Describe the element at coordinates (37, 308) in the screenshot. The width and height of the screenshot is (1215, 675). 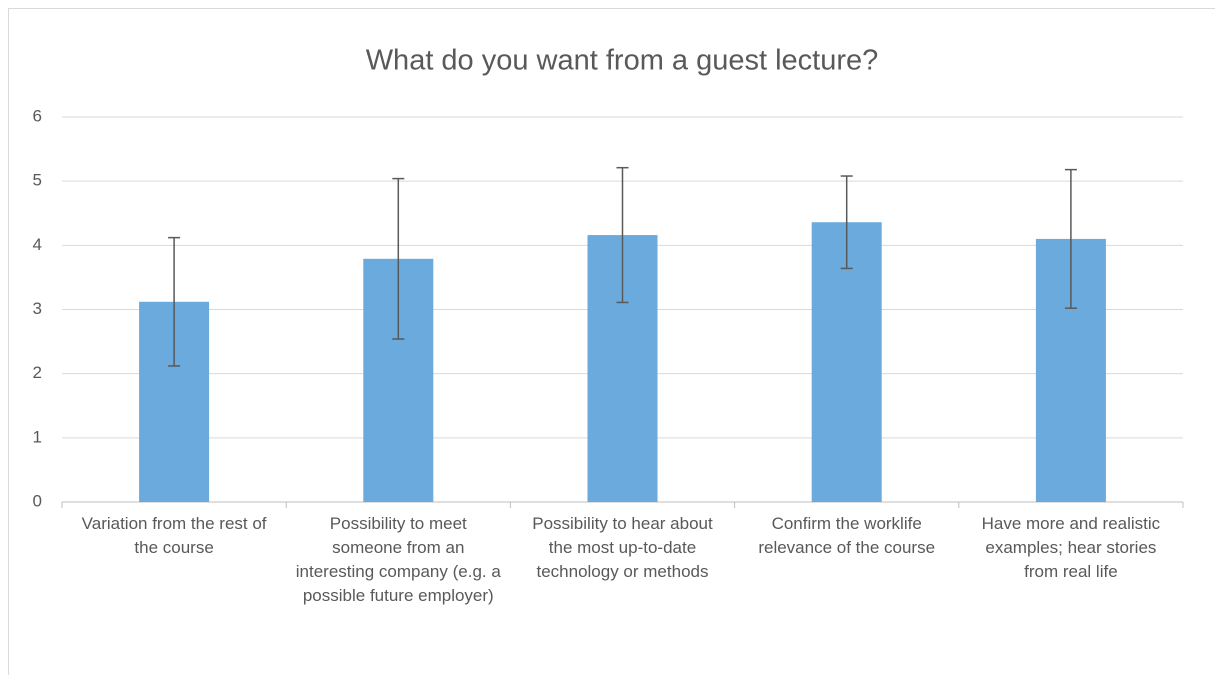
I see `y-tick-label: 3` at that location.